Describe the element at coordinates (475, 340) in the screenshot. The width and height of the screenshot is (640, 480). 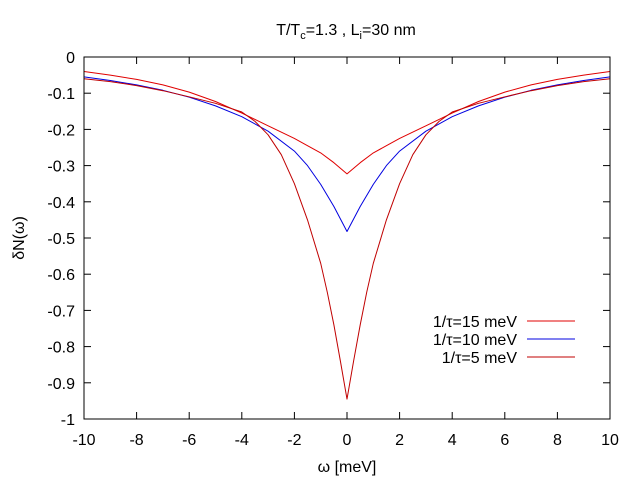
I see `legend-label-2: 1/τ=10 meV` at that location.